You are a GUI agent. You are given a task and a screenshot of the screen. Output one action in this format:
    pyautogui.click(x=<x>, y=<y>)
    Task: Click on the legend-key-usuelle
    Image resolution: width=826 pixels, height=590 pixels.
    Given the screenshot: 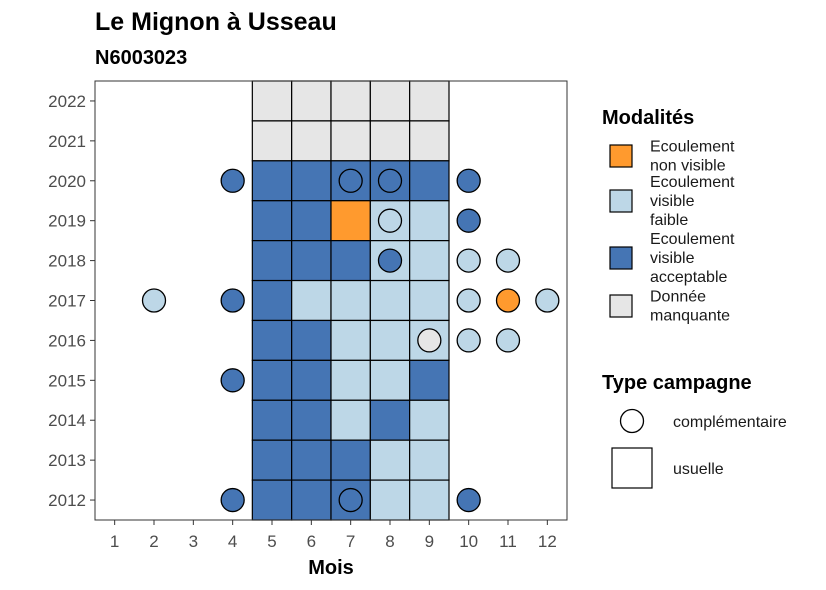 What is the action you would take?
    pyautogui.click(x=632, y=468)
    